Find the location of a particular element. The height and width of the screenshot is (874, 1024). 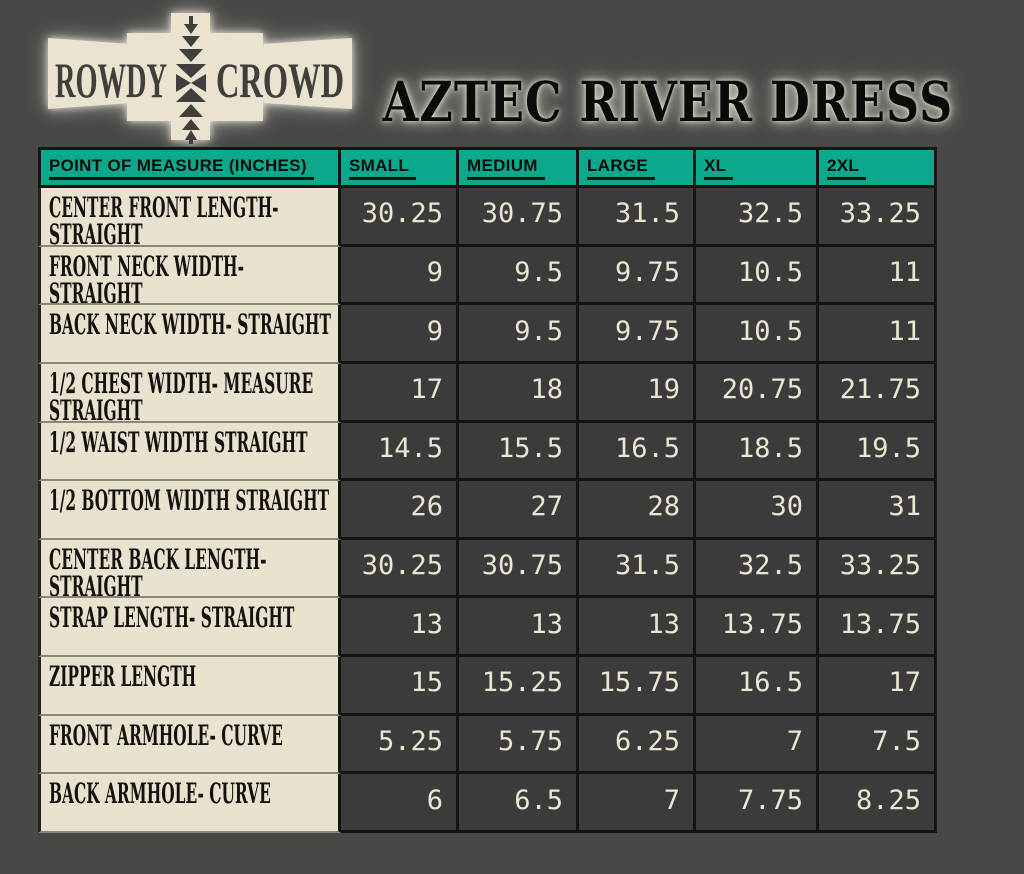

measure-label: 1/2 WAIST WIDTH STRAIGHT is located at coordinates (178, 442).